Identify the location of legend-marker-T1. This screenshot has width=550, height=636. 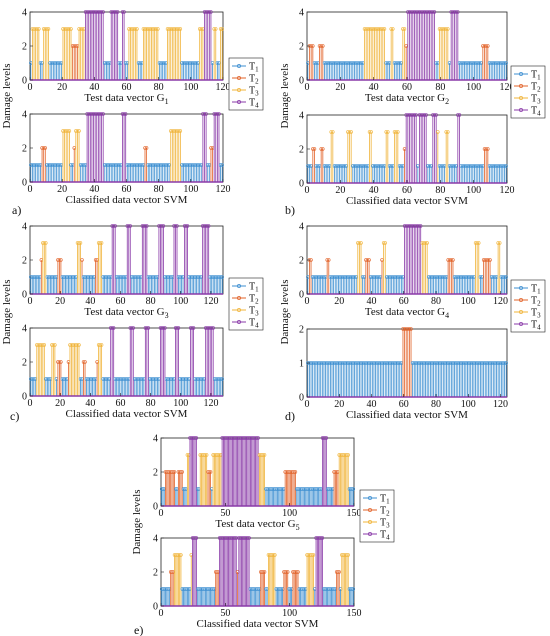
(521, 288).